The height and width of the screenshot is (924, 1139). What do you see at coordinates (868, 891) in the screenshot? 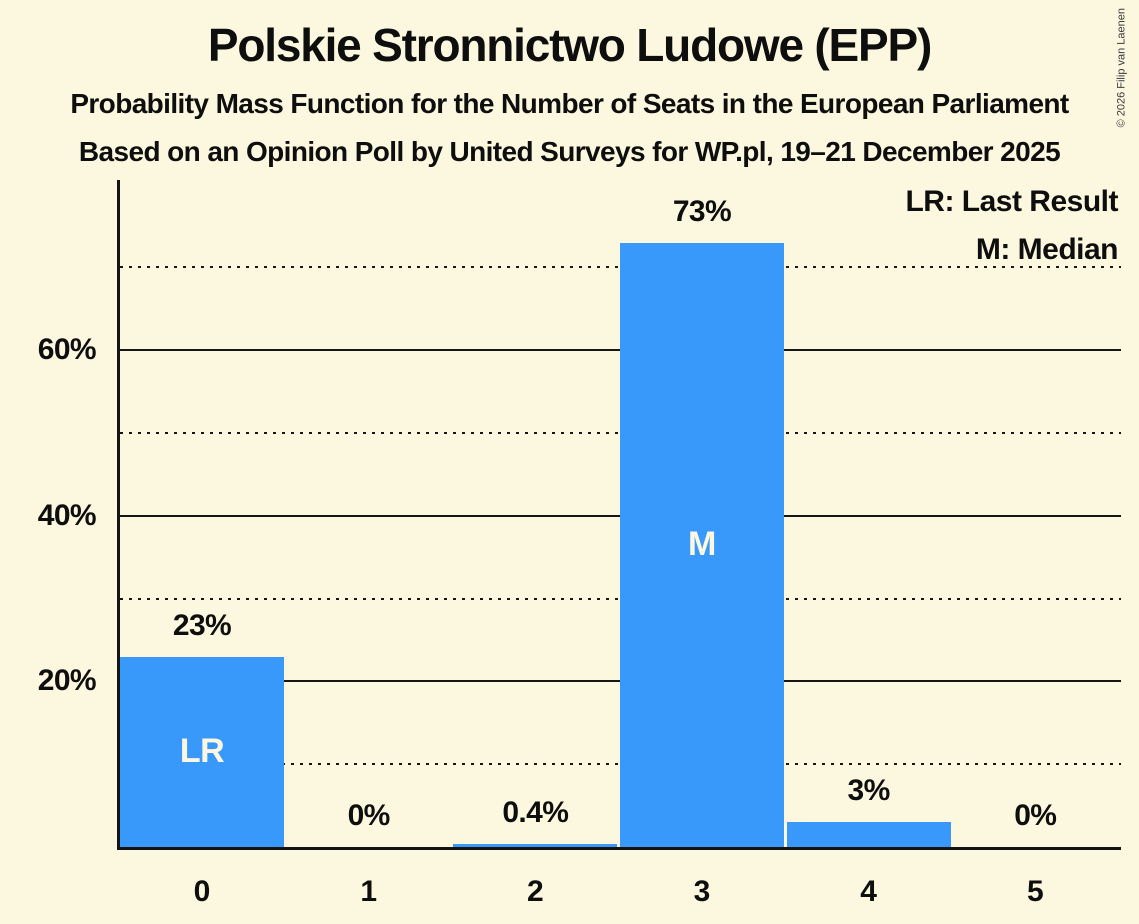
I see `x-tick-label: 4` at bounding box center [868, 891].